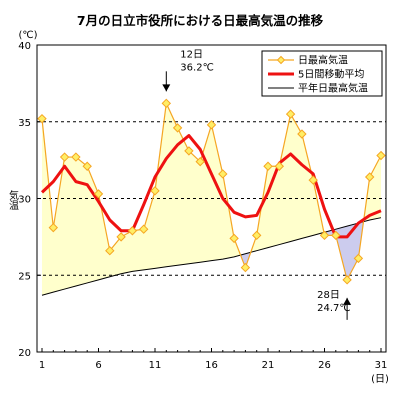  Describe the element at coordinates (324, 365) in the screenshot. I see `x-tick-label: 26` at that location.